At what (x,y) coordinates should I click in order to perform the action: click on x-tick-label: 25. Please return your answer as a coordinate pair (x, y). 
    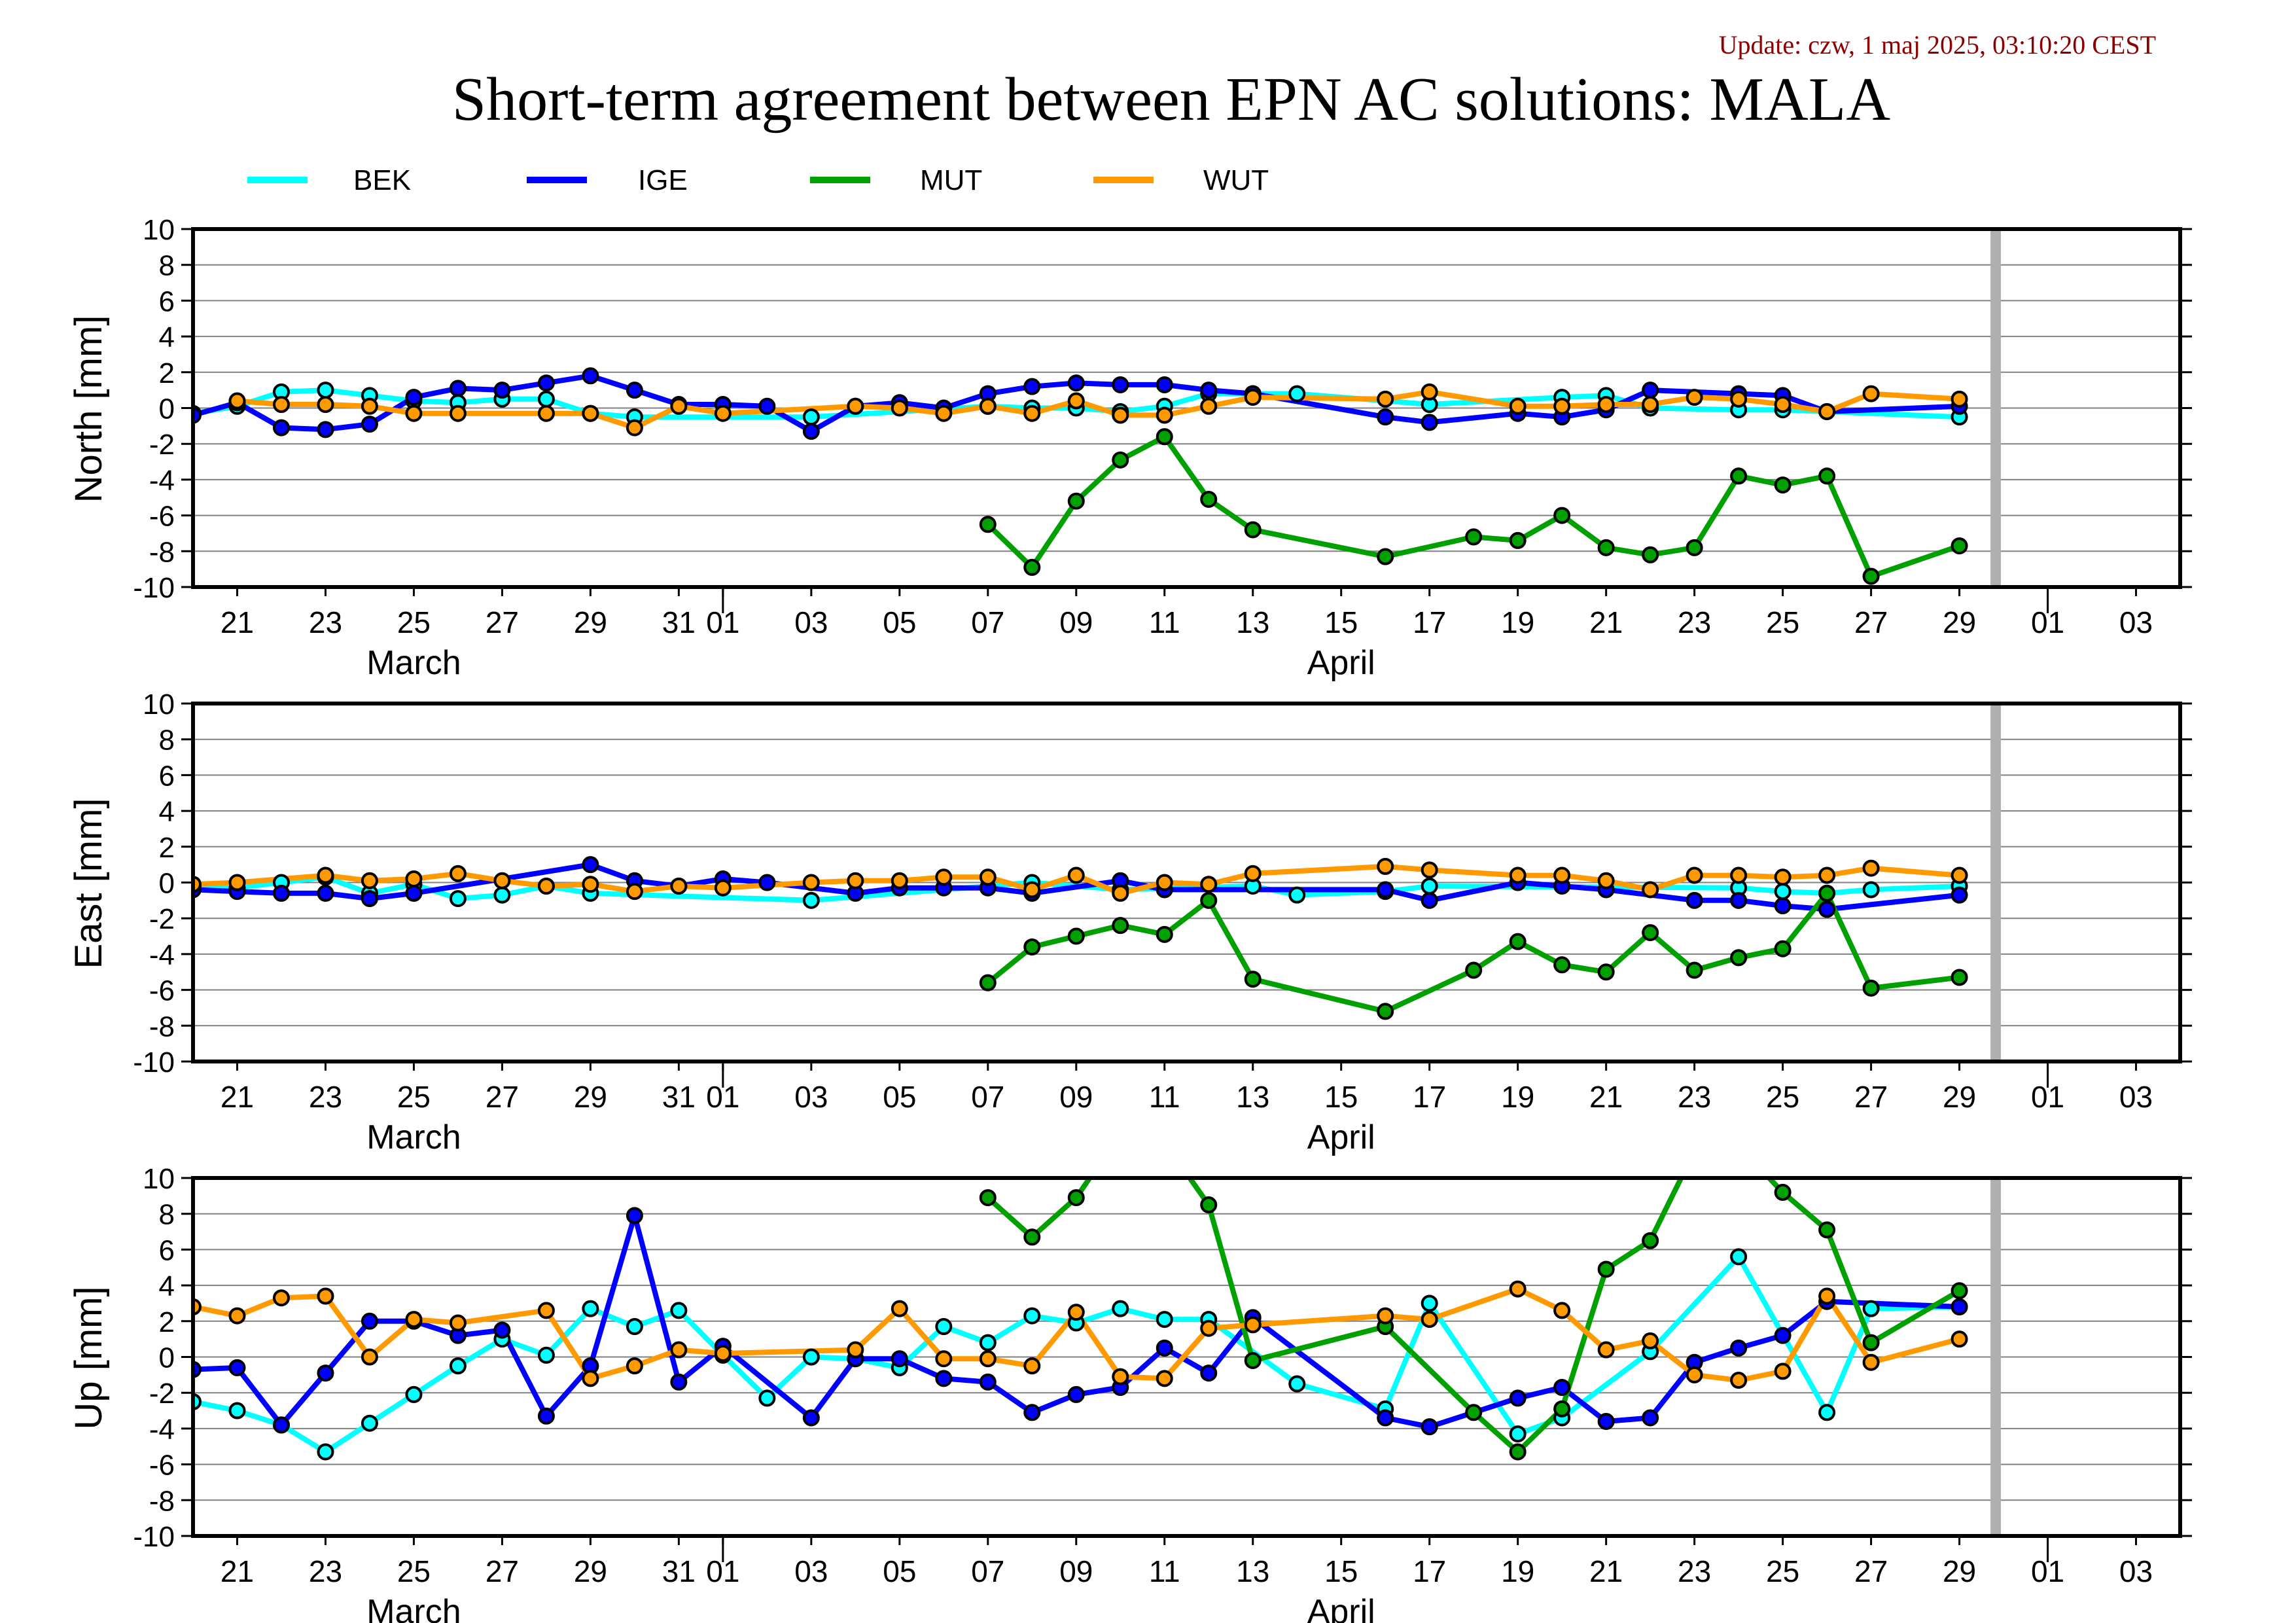
    Looking at the image, I should click on (1782, 1097).